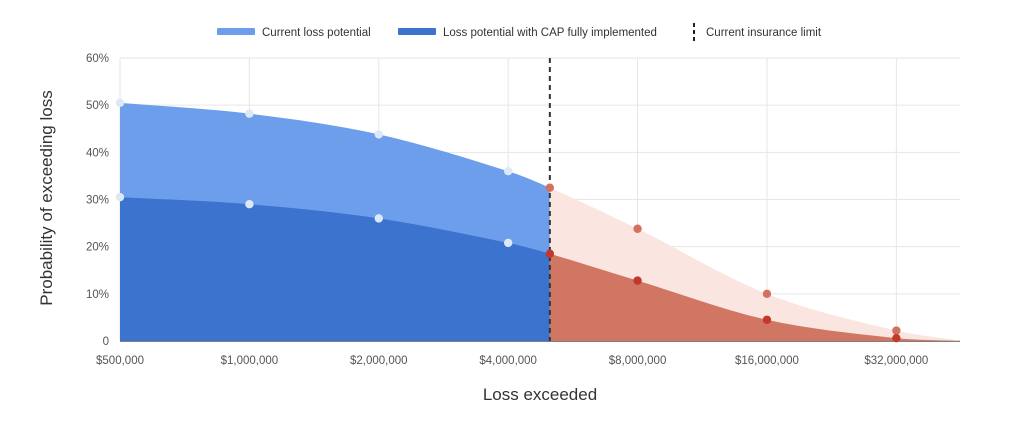  Describe the element at coordinates (638, 361) in the screenshot. I see `x-tick-label: $8,000,000` at that location.